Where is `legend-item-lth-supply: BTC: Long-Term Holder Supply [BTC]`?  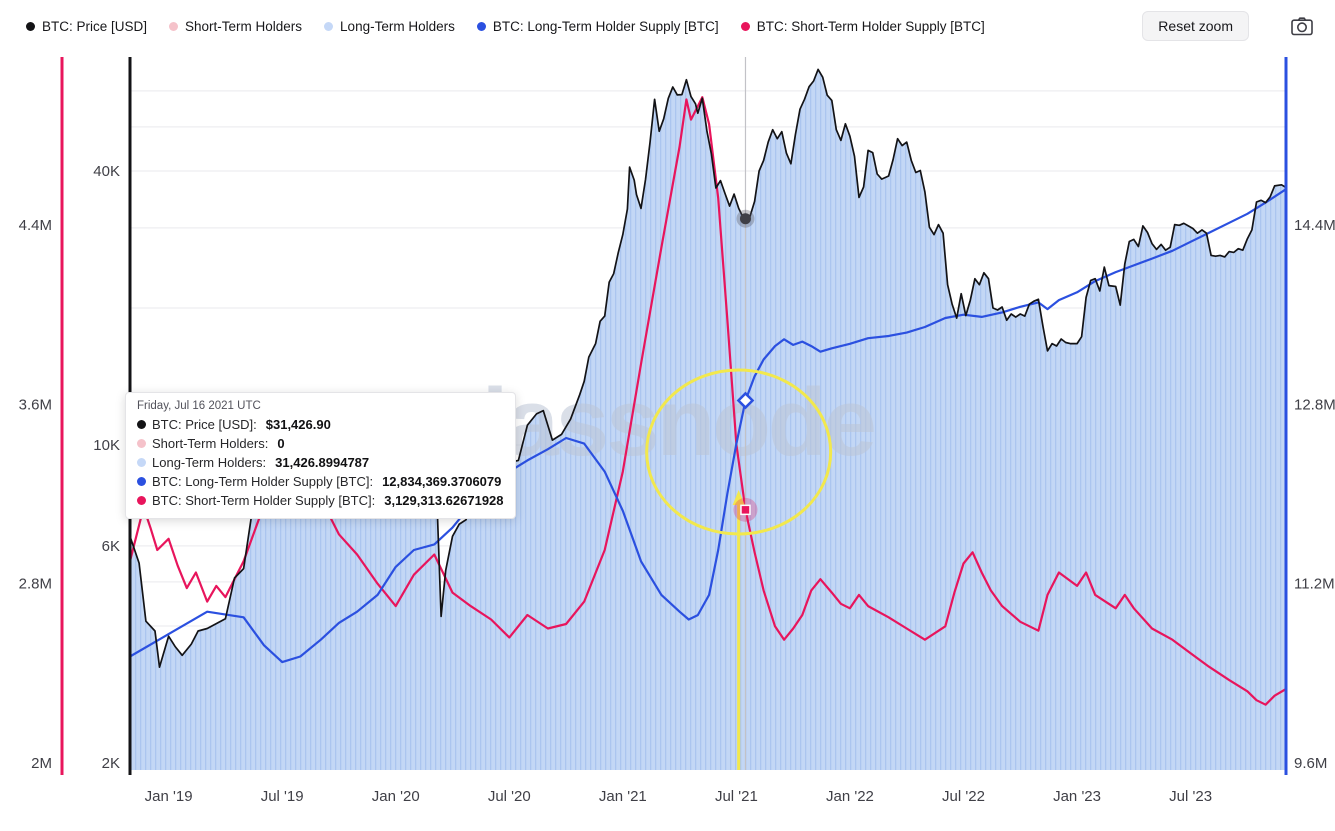
legend-item-lth-supply: BTC: Long-Term Holder Supply [BTC] is located at coordinates (597, 26).